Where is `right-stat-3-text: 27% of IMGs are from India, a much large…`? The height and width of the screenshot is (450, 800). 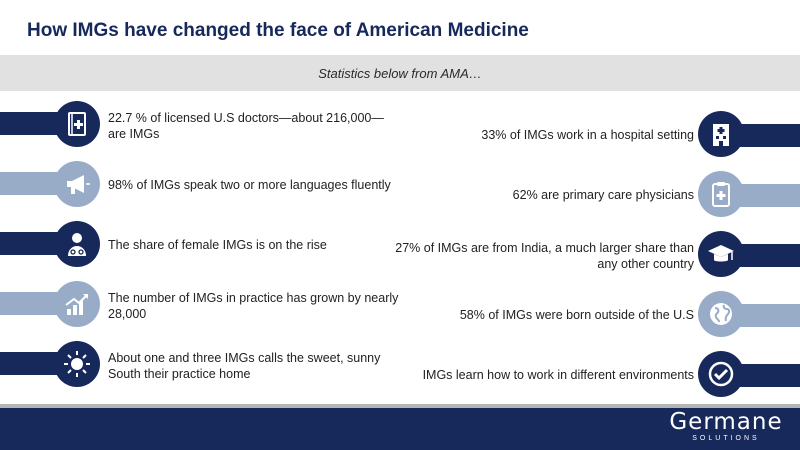
right-stat-3-text: 27% of IMGs are from India, a much large… is located at coordinates (544, 256).